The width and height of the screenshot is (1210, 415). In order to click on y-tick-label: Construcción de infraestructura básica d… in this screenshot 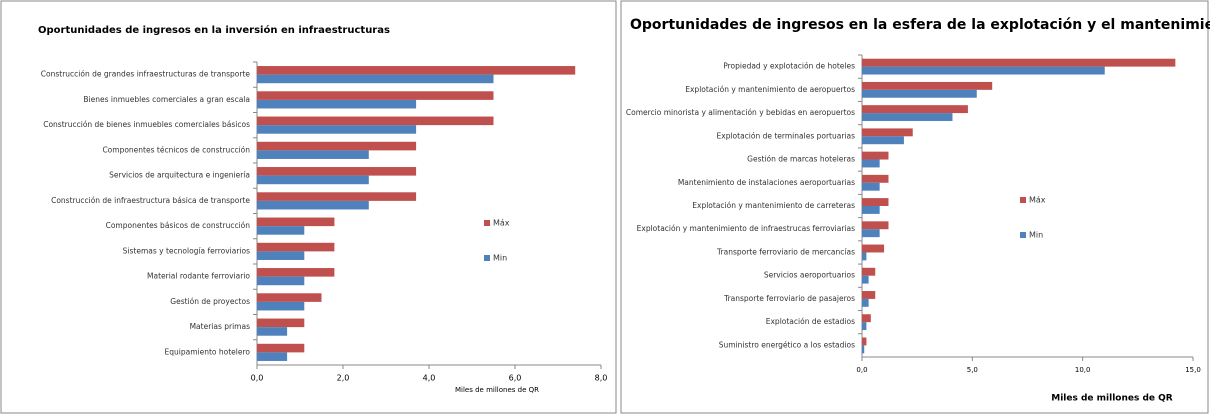, I will do `click(150, 200)`.